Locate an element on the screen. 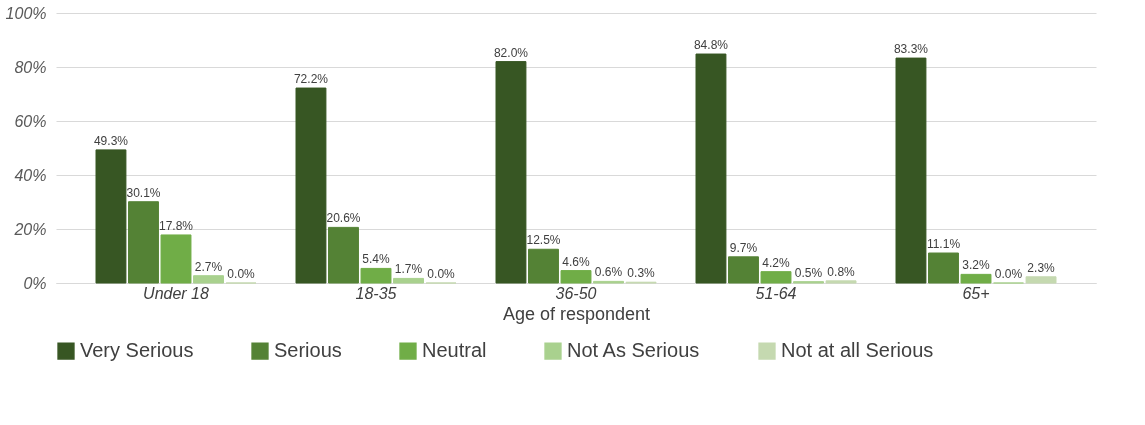 The image size is (1145, 425). legend-label: Very Serious is located at coordinates (137, 350).